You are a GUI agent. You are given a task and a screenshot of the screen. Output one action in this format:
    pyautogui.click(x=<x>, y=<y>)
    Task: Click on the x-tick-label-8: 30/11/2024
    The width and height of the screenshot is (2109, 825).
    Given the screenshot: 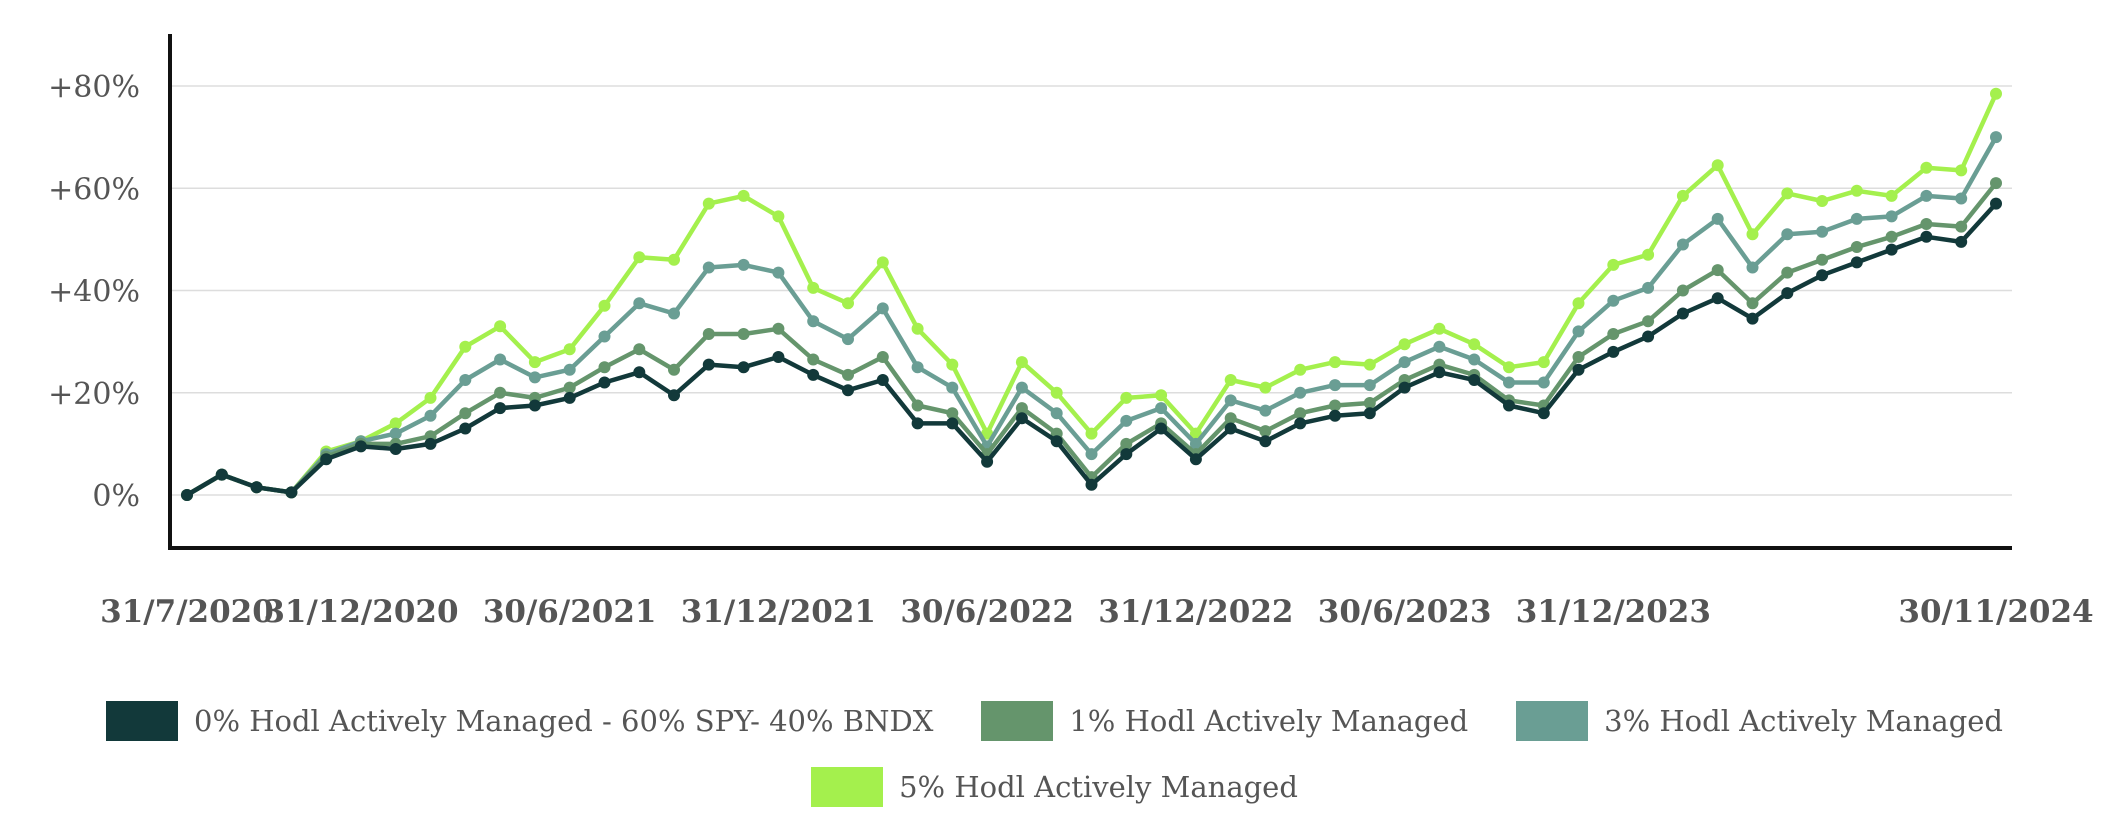 What is the action you would take?
    pyautogui.click(x=1995, y=612)
    